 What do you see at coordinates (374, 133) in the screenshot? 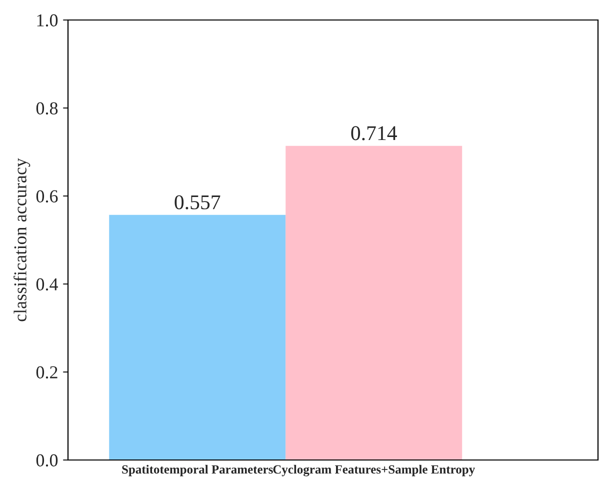
I see `data-label: 0.714` at bounding box center [374, 133].